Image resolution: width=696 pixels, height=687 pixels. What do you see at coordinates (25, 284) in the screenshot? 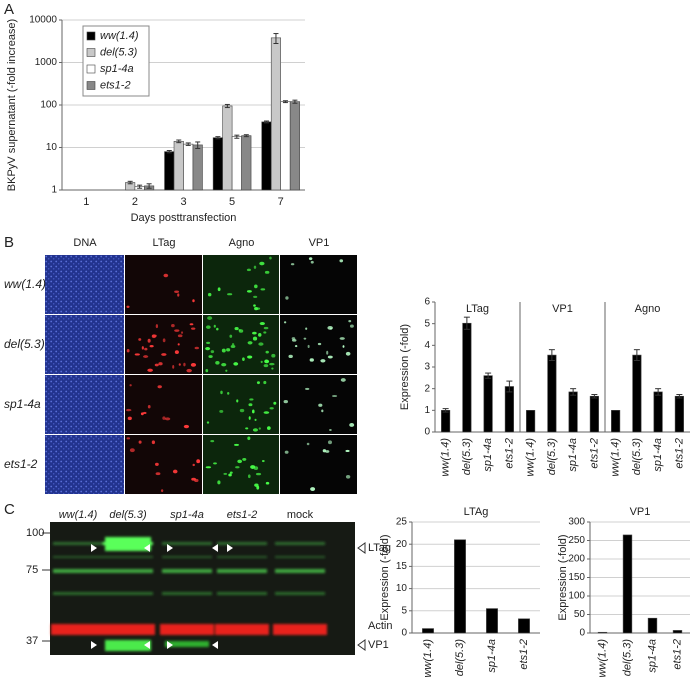
I see `row-label: ww(1.4)` at bounding box center [25, 284].